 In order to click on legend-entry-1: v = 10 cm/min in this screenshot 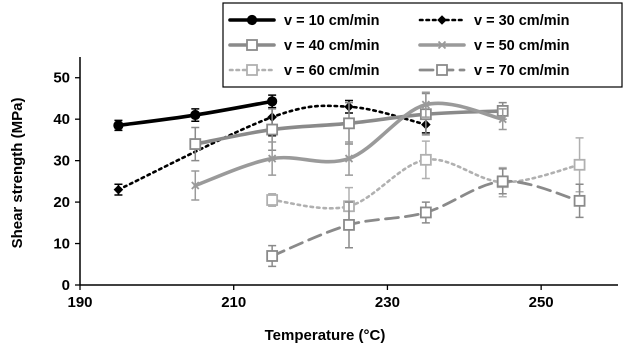, I will do `click(304, 21)`.